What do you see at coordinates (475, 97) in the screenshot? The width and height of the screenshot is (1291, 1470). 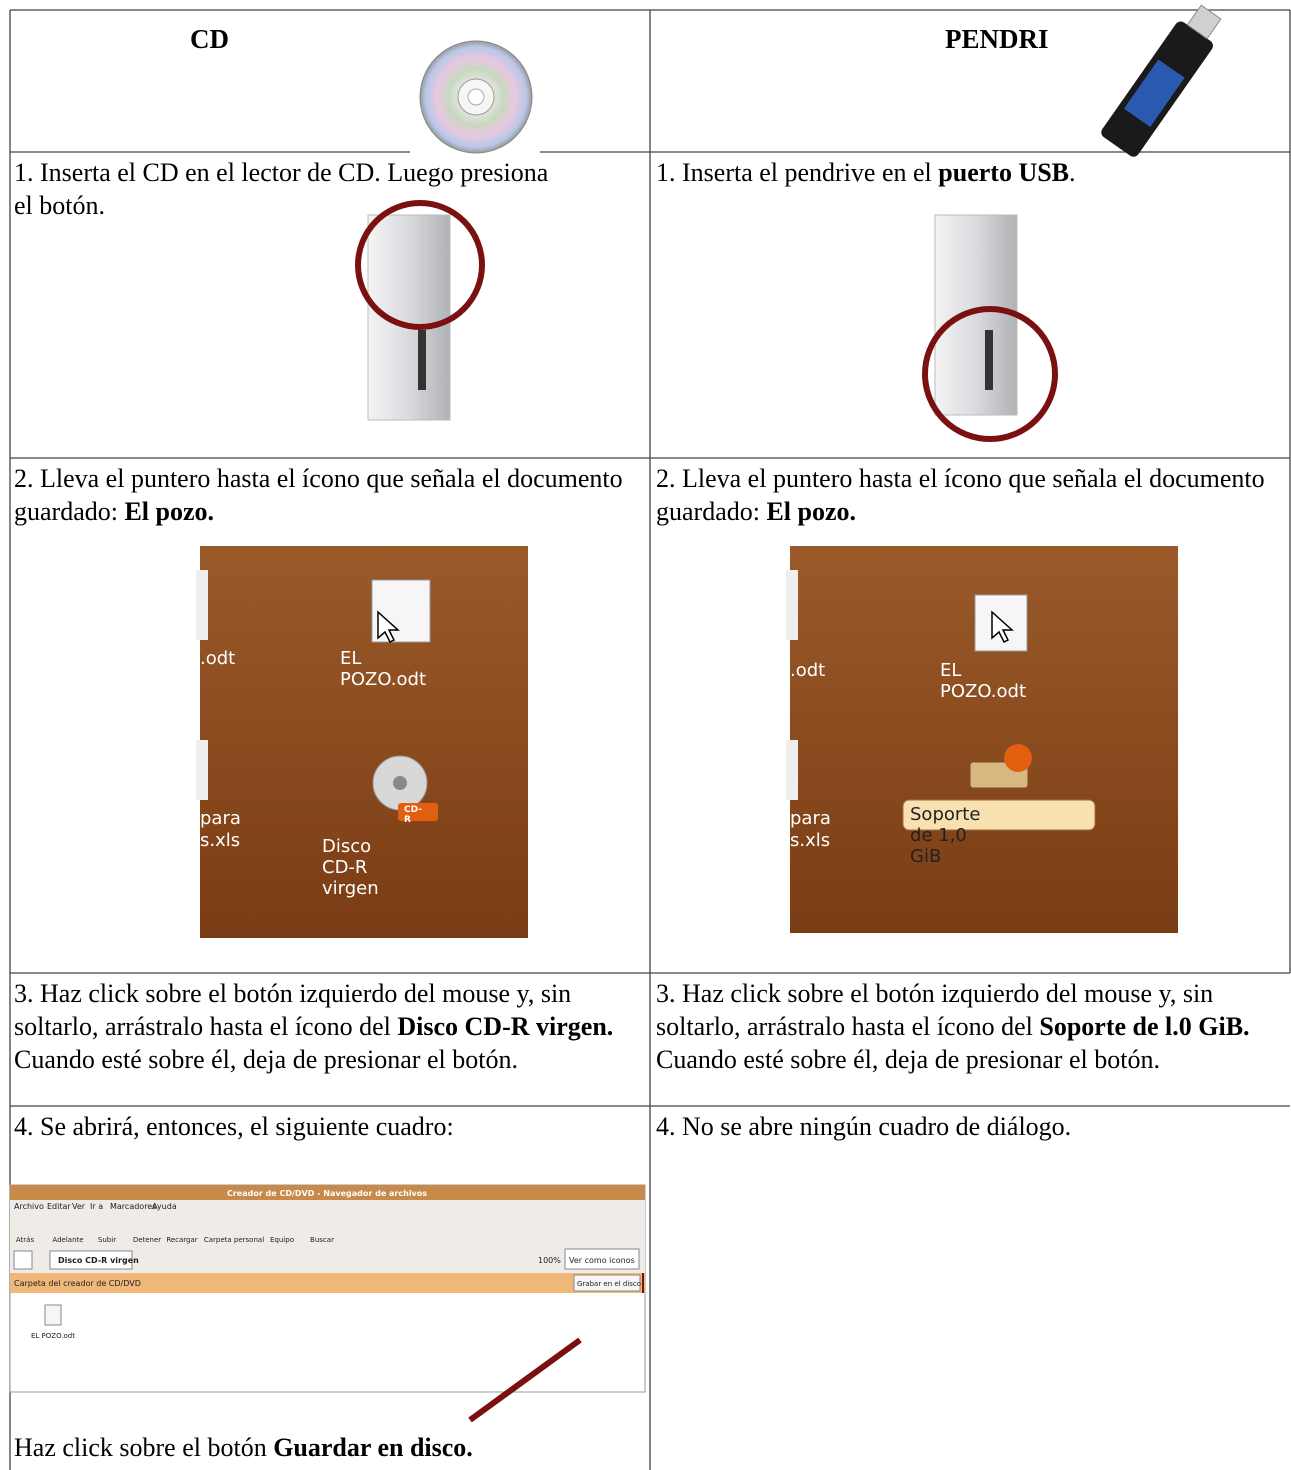 I see `cd-image` at bounding box center [475, 97].